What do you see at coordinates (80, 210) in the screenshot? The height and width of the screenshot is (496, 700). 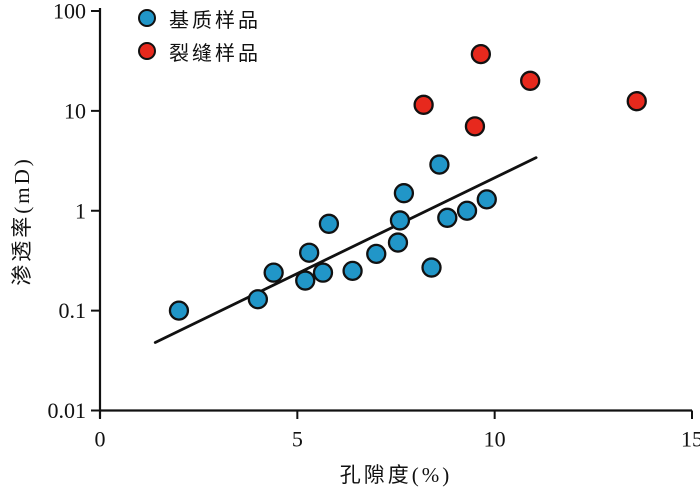 I see `y-tick-label: 1` at bounding box center [80, 210].